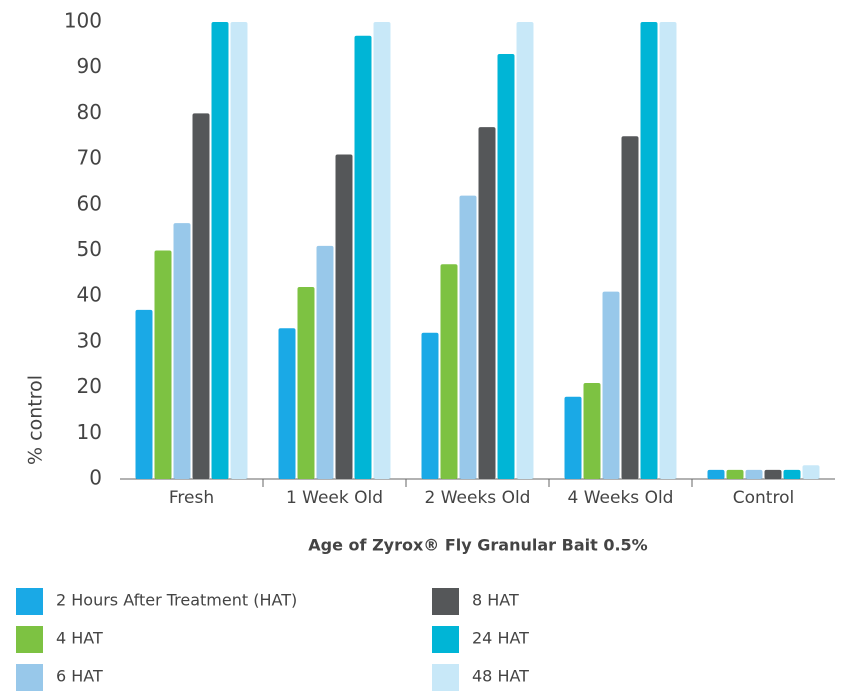  Describe the element at coordinates (500, 638) in the screenshot. I see `legend-label: 24 HAT` at that location.